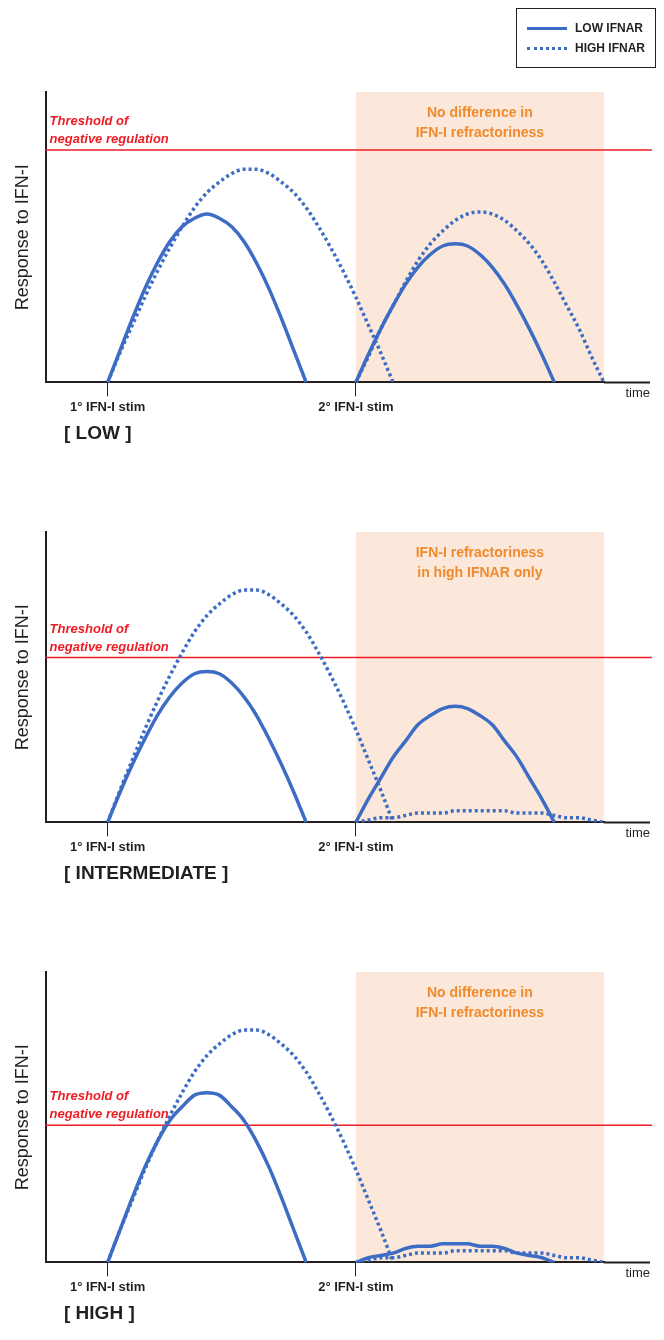 The width and height of the screenshot is (664, 1340). I want to click on legend-label: HIGH IFNAR, so click(610, 48).